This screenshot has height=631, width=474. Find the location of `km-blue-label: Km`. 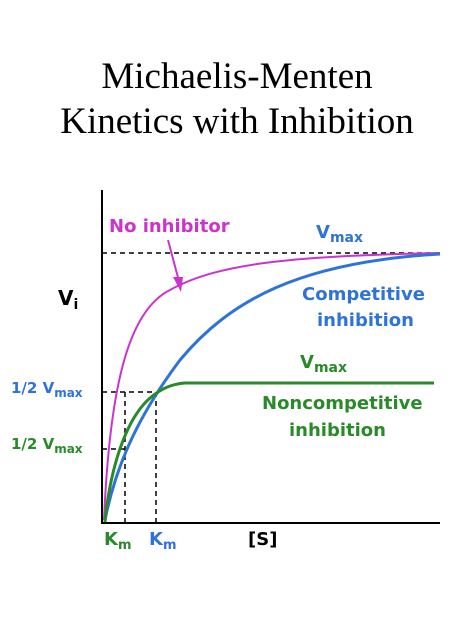

km-blue-label: Km is located at coordinates (163, 541).